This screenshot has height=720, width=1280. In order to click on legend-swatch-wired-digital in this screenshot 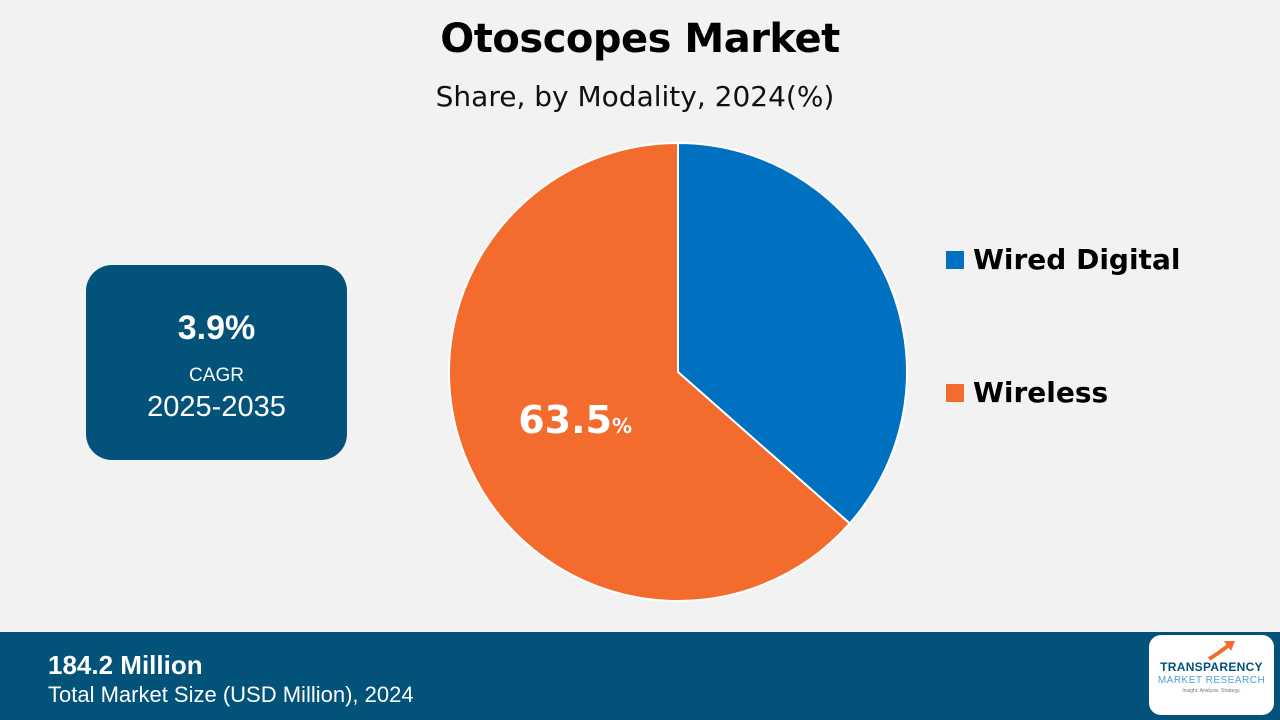, I will do `click(955, 259)`.